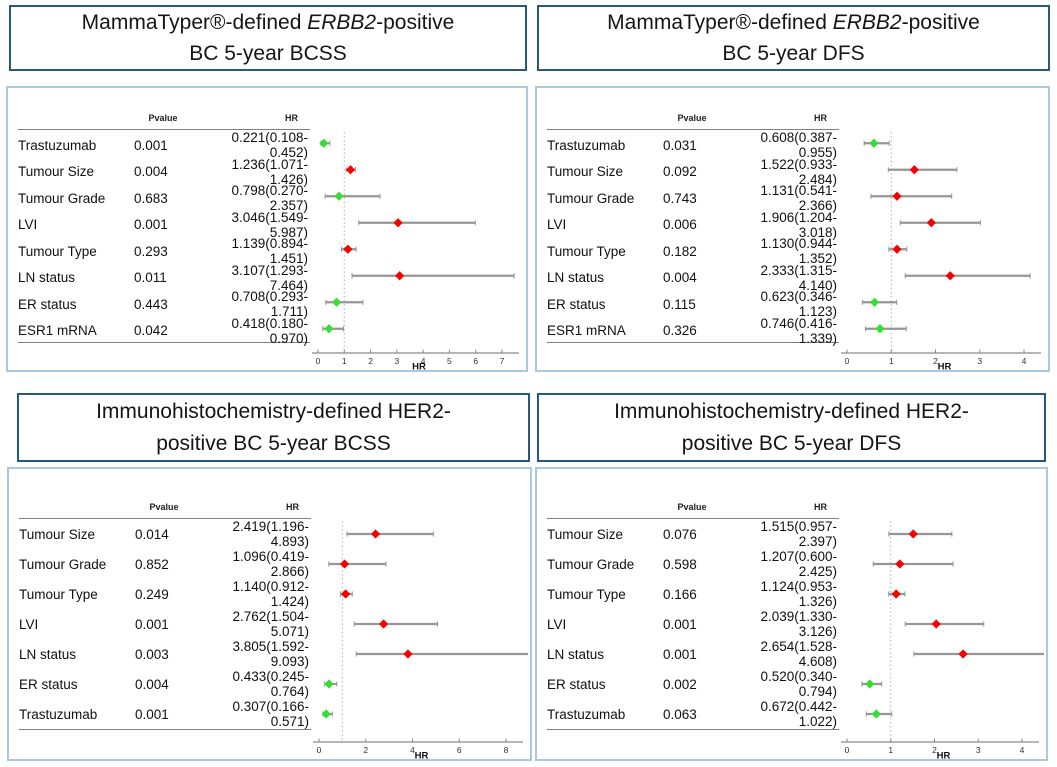  I want to click on row-pvalue: 0.166, so click(680, 594).